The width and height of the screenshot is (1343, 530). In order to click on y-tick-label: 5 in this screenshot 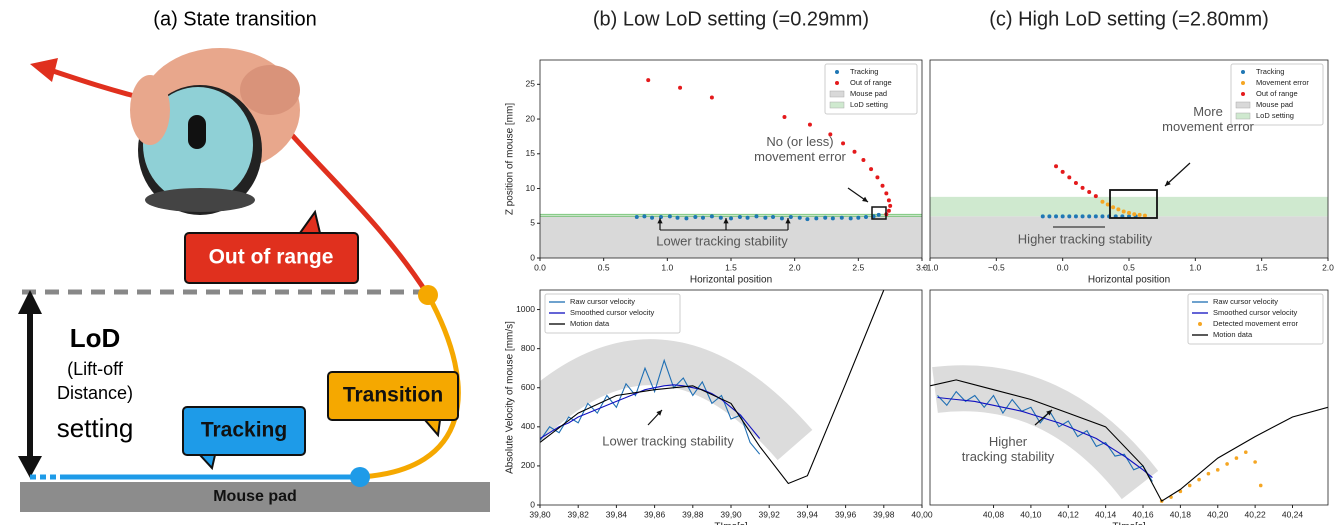, I will do `click(532, 223)`.